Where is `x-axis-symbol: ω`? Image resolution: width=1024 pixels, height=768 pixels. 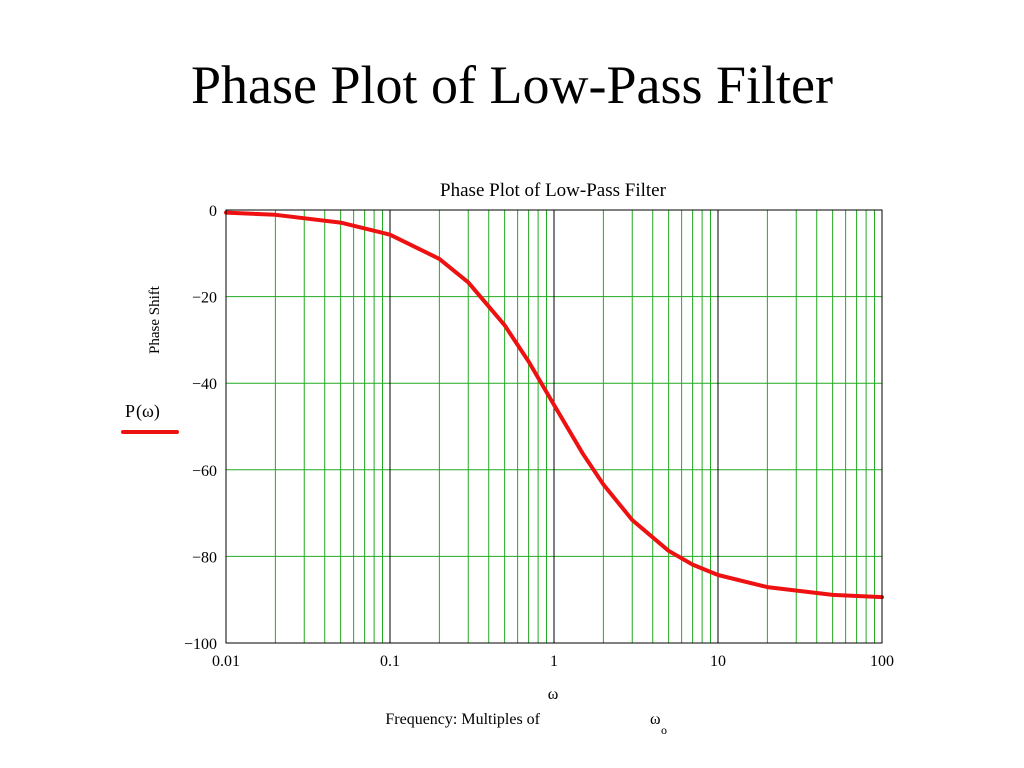 x-axis-symbol: ω is located at coordinates (553, 694).